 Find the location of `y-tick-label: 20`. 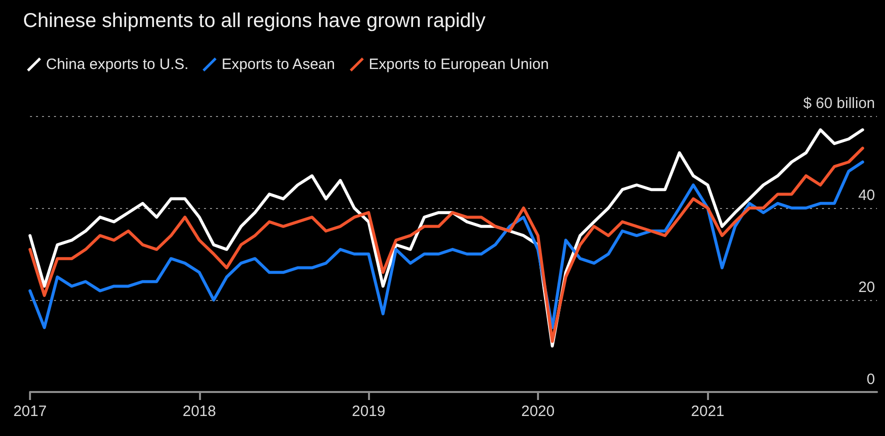

y-tick-label: 20 is located at coordinates (866, 287).